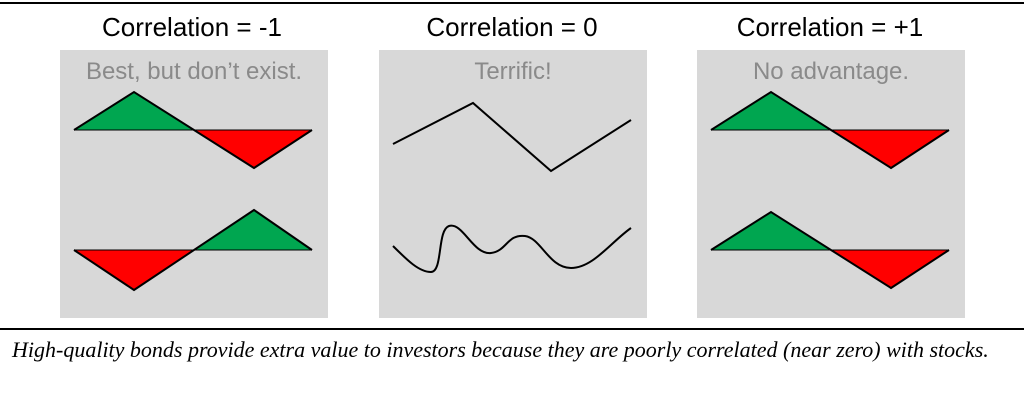  I want to click on zero-correlation-diagram, so click(512, 187).